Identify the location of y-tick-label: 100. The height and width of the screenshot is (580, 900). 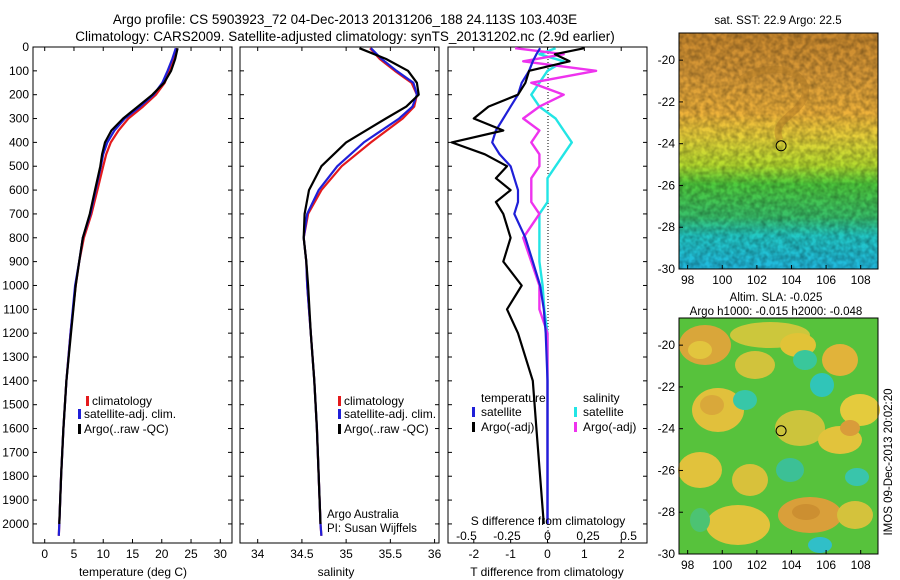
(19, 71).